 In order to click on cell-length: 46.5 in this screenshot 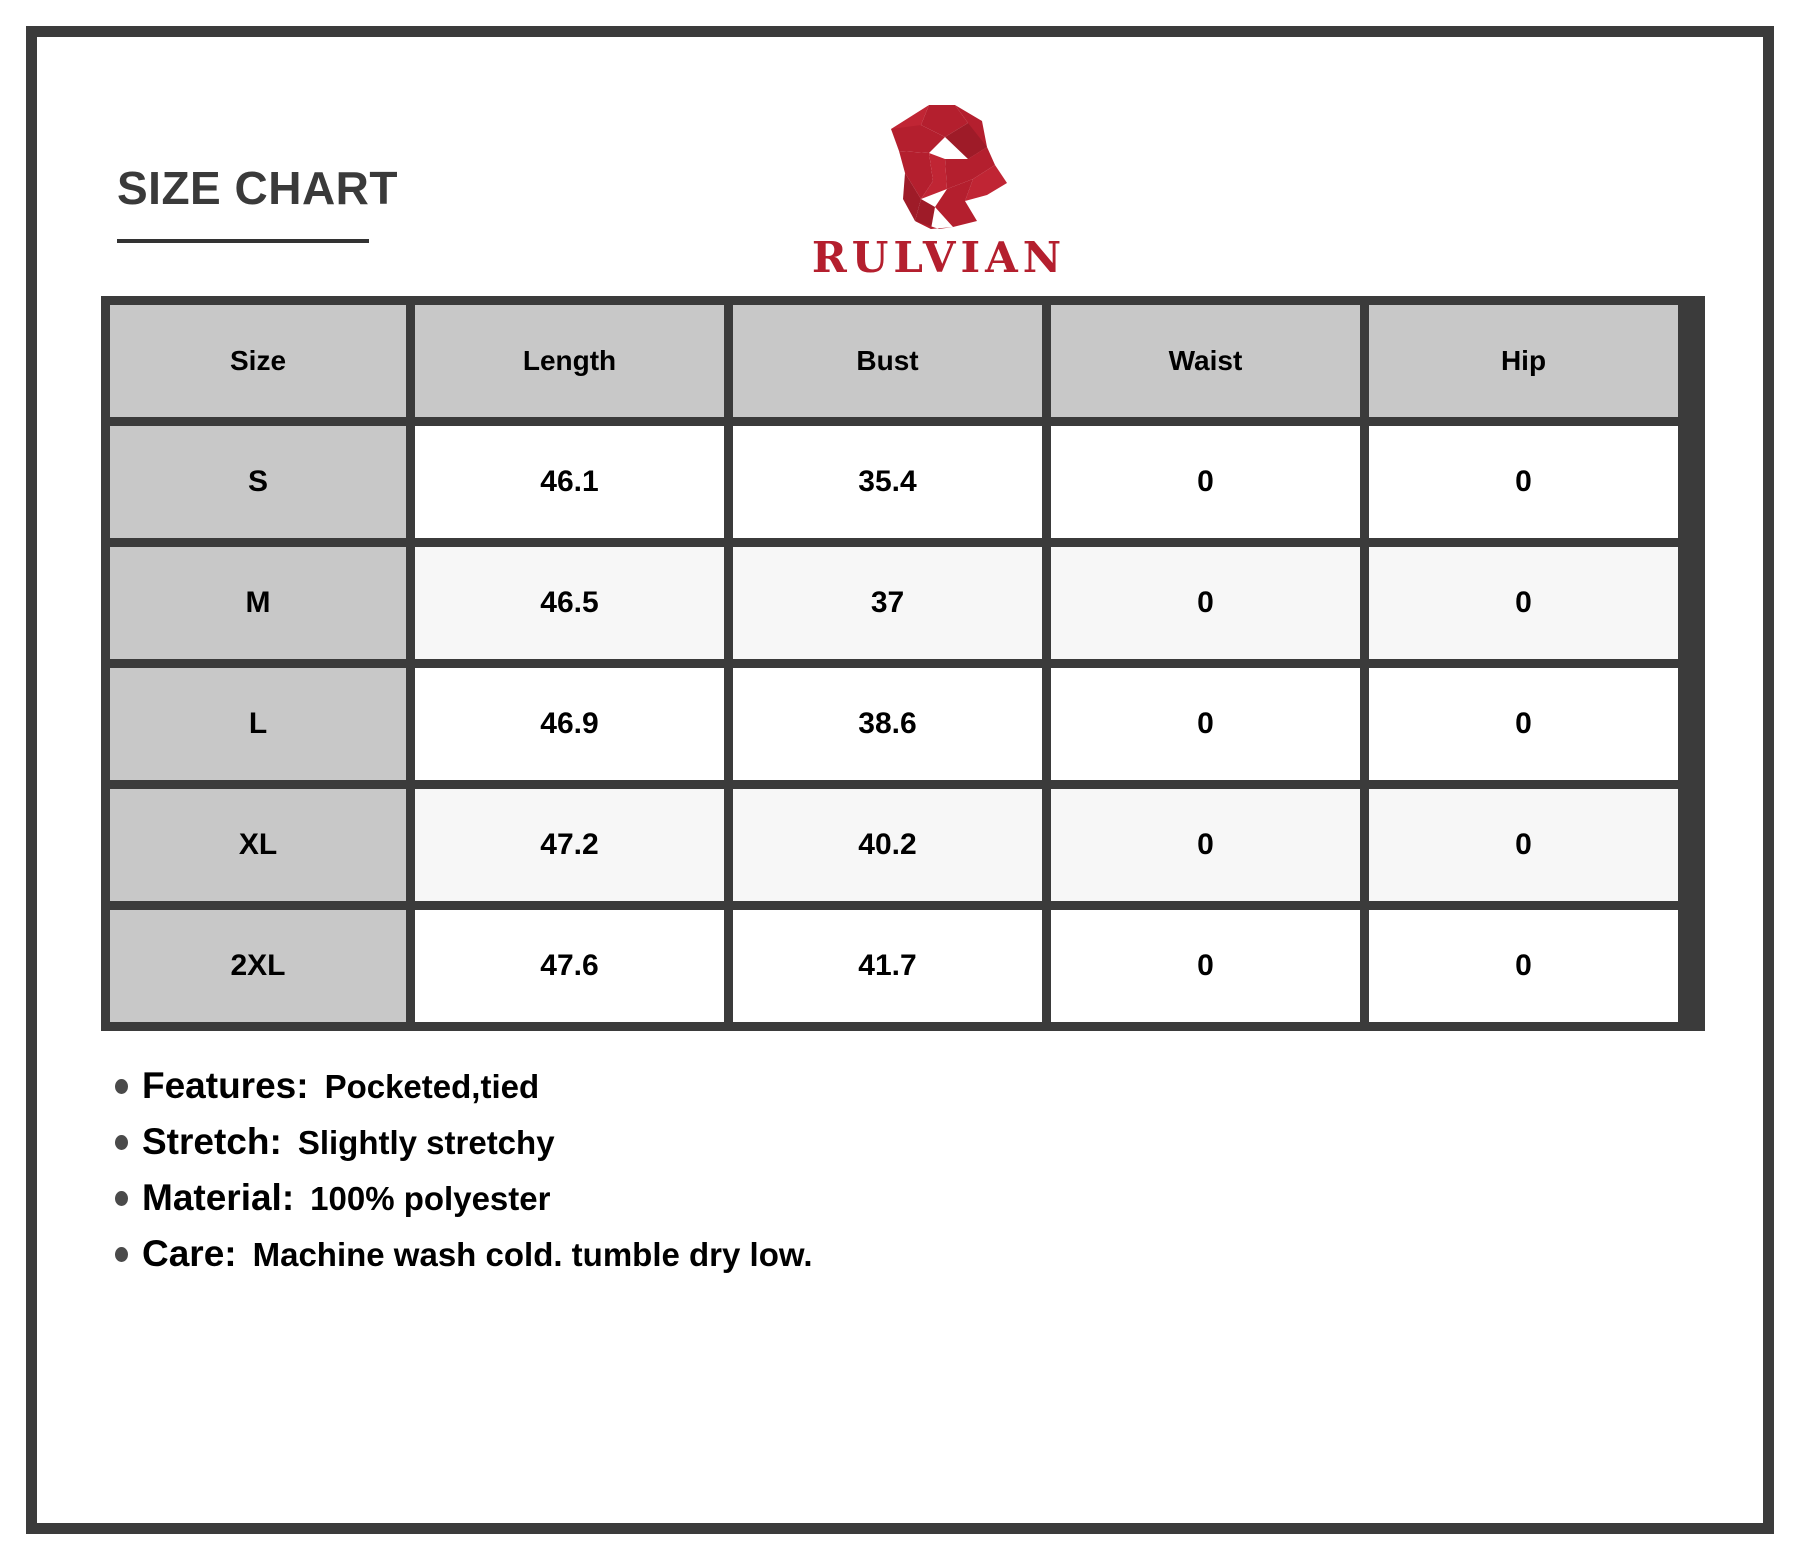, I will do `click(569, 603)`.